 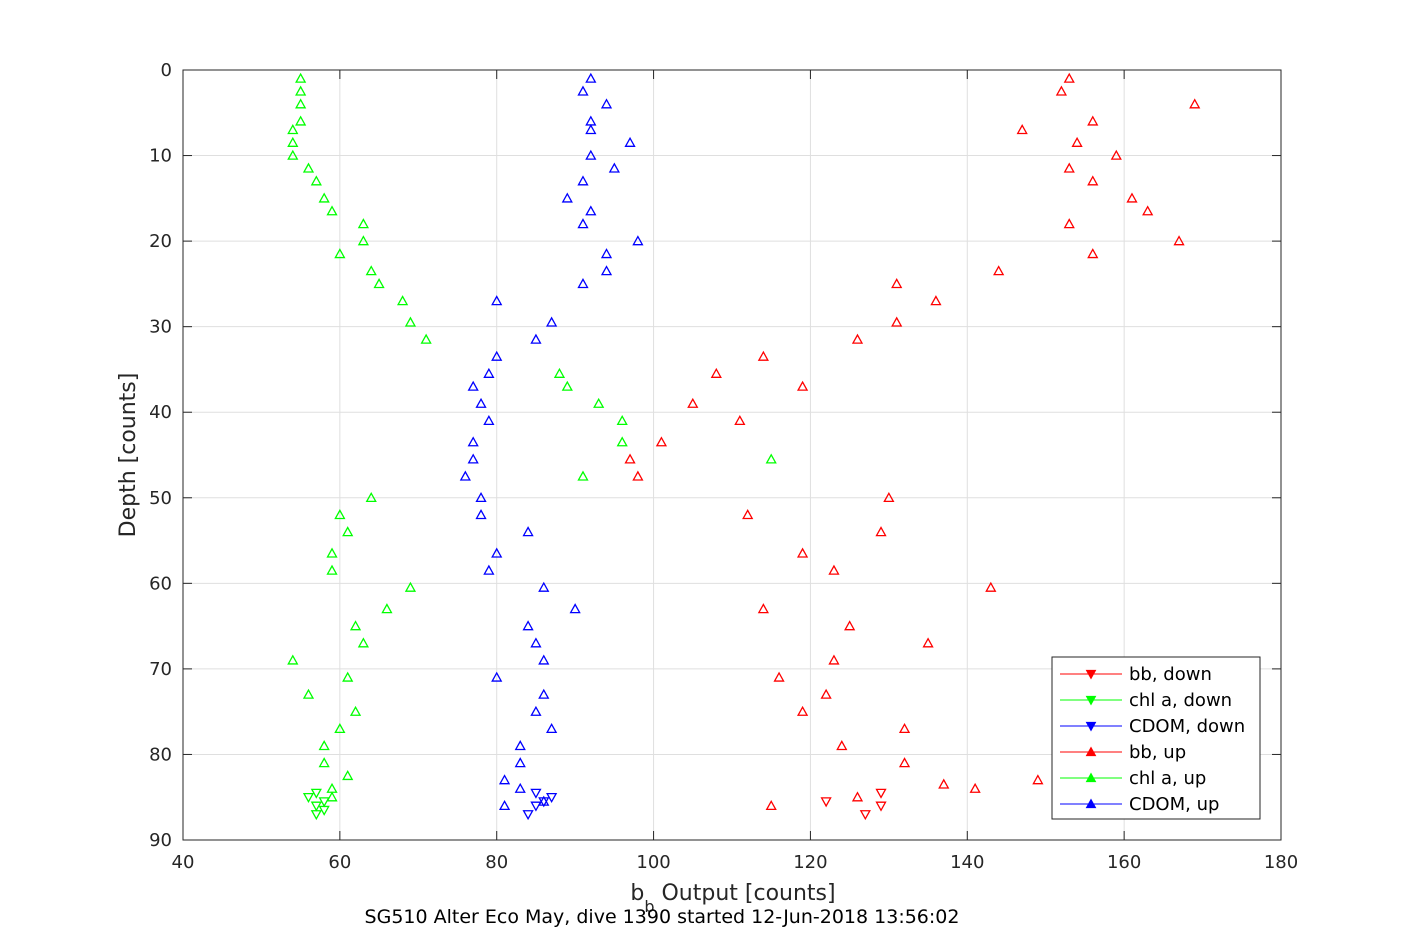 I want to click on series-chl-a-down, so click(x=316, y=804).